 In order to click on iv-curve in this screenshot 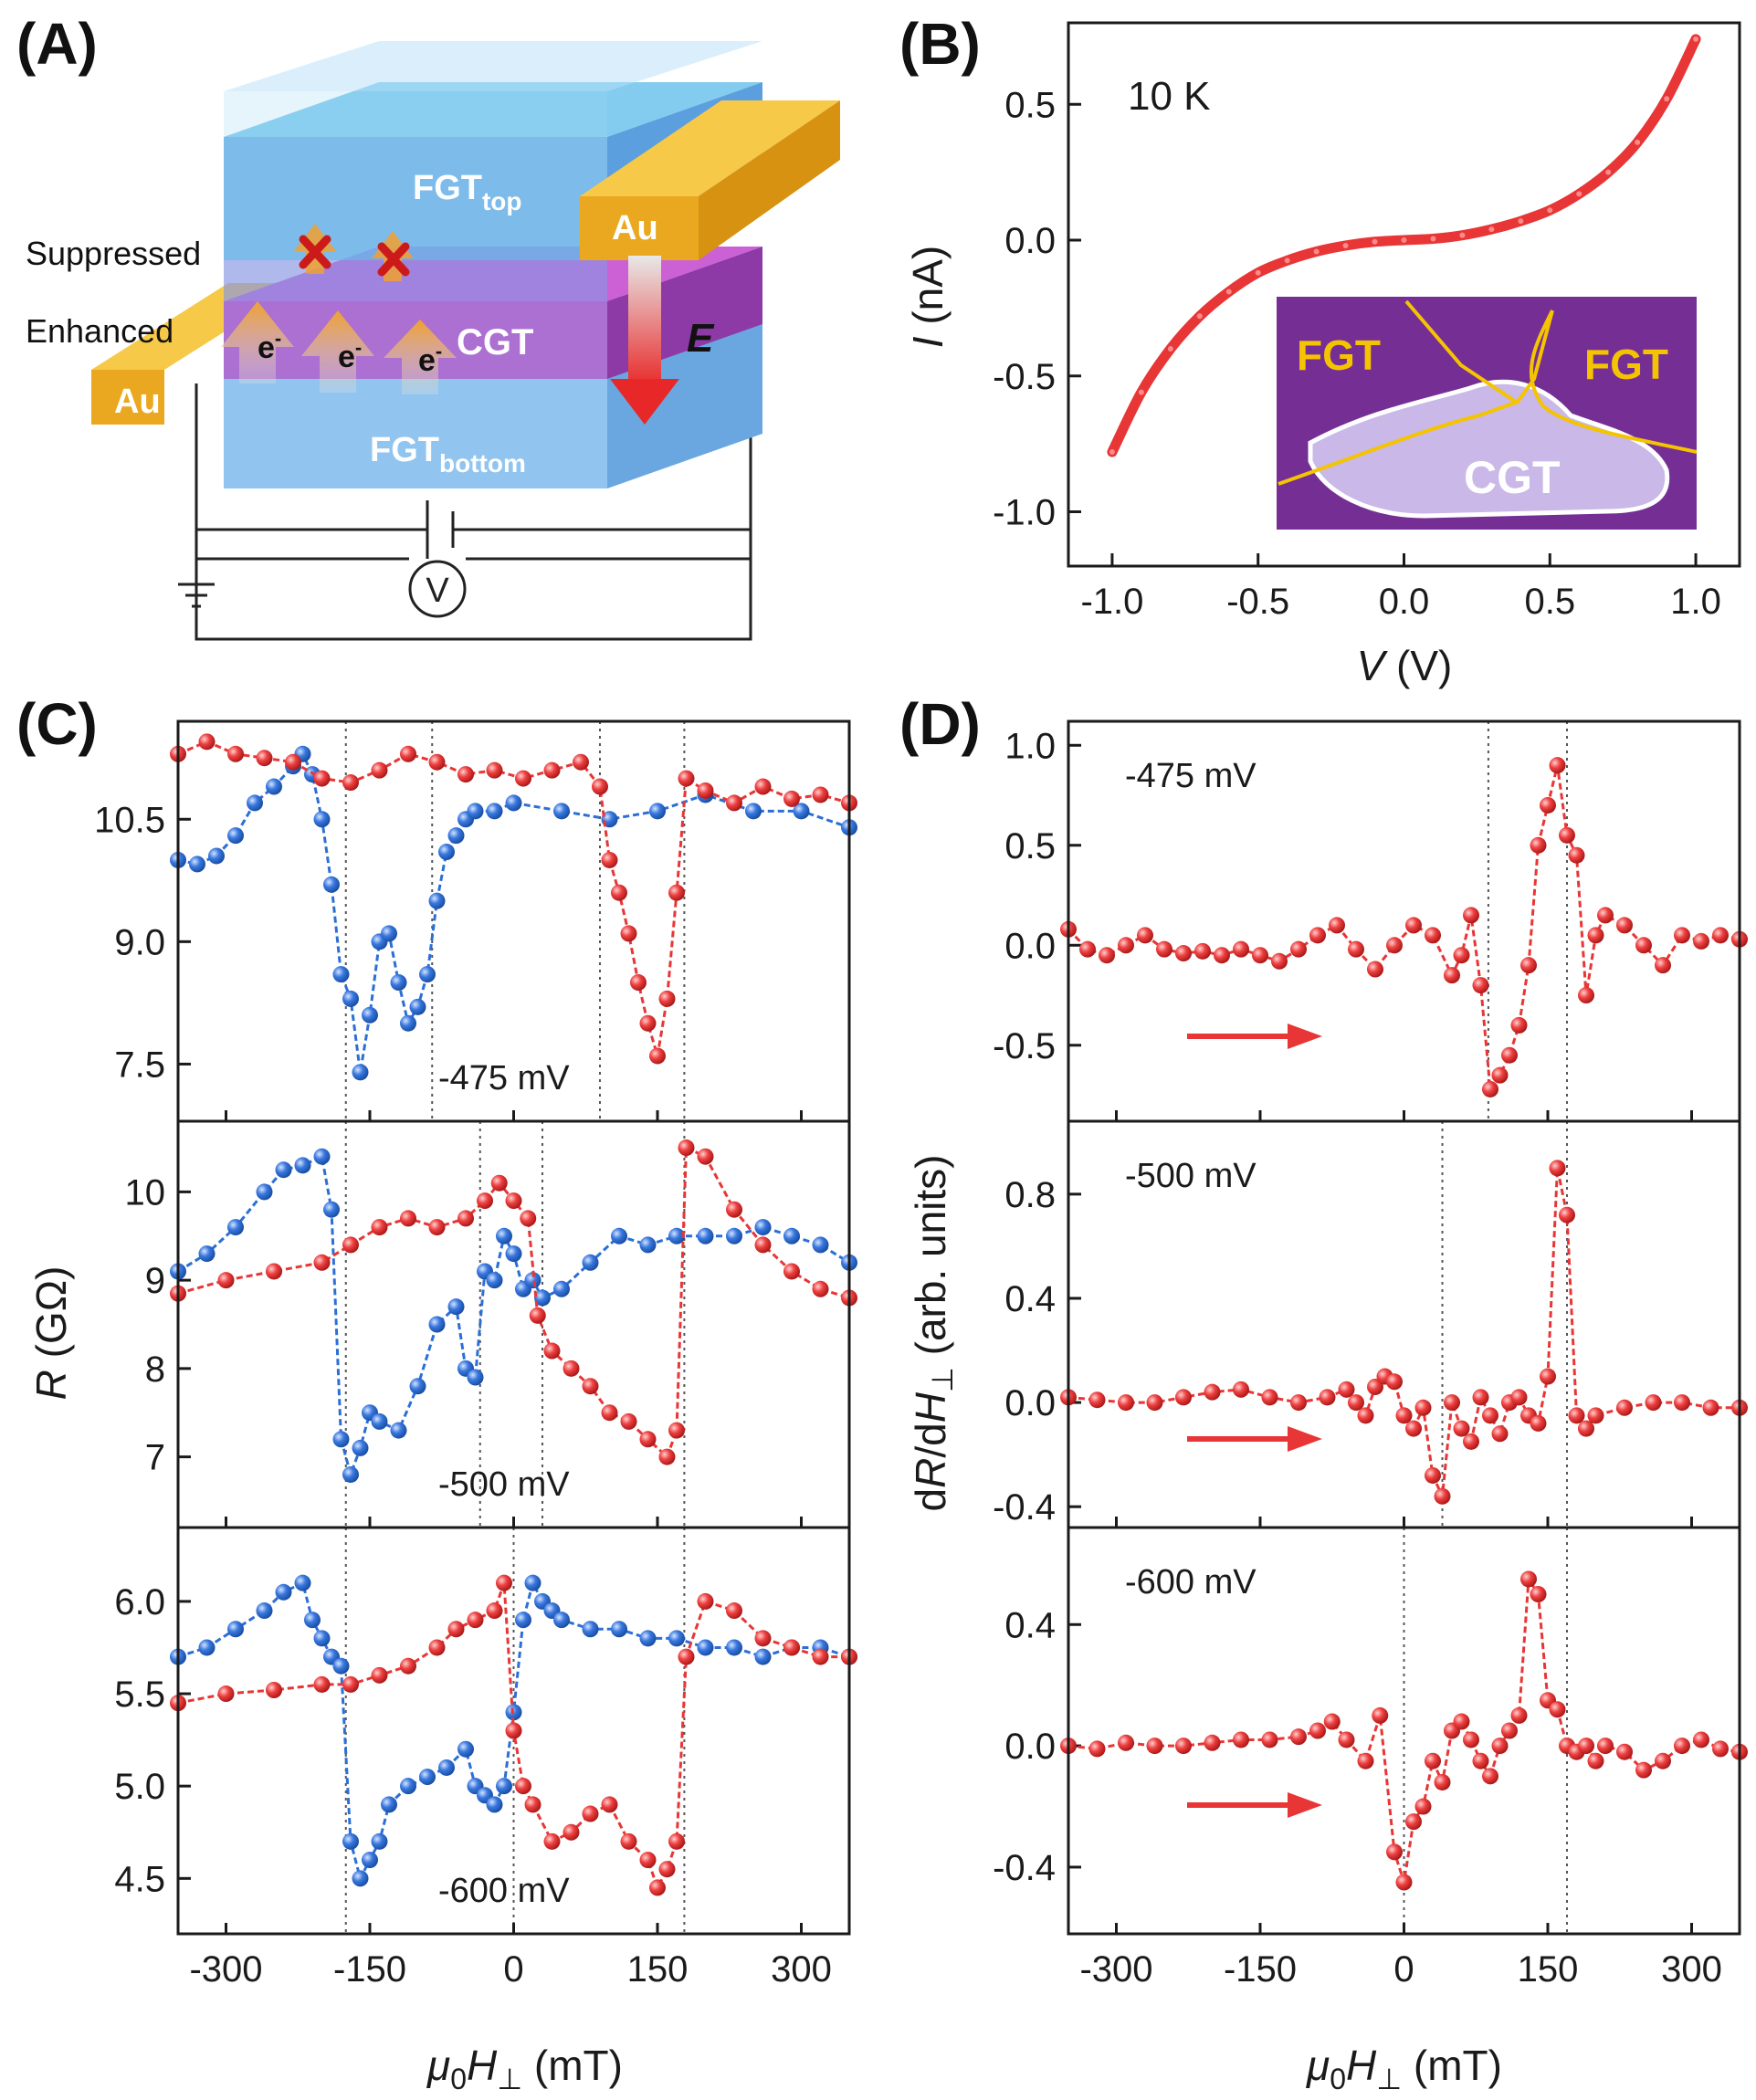, I will do `click(1404, 245)`.